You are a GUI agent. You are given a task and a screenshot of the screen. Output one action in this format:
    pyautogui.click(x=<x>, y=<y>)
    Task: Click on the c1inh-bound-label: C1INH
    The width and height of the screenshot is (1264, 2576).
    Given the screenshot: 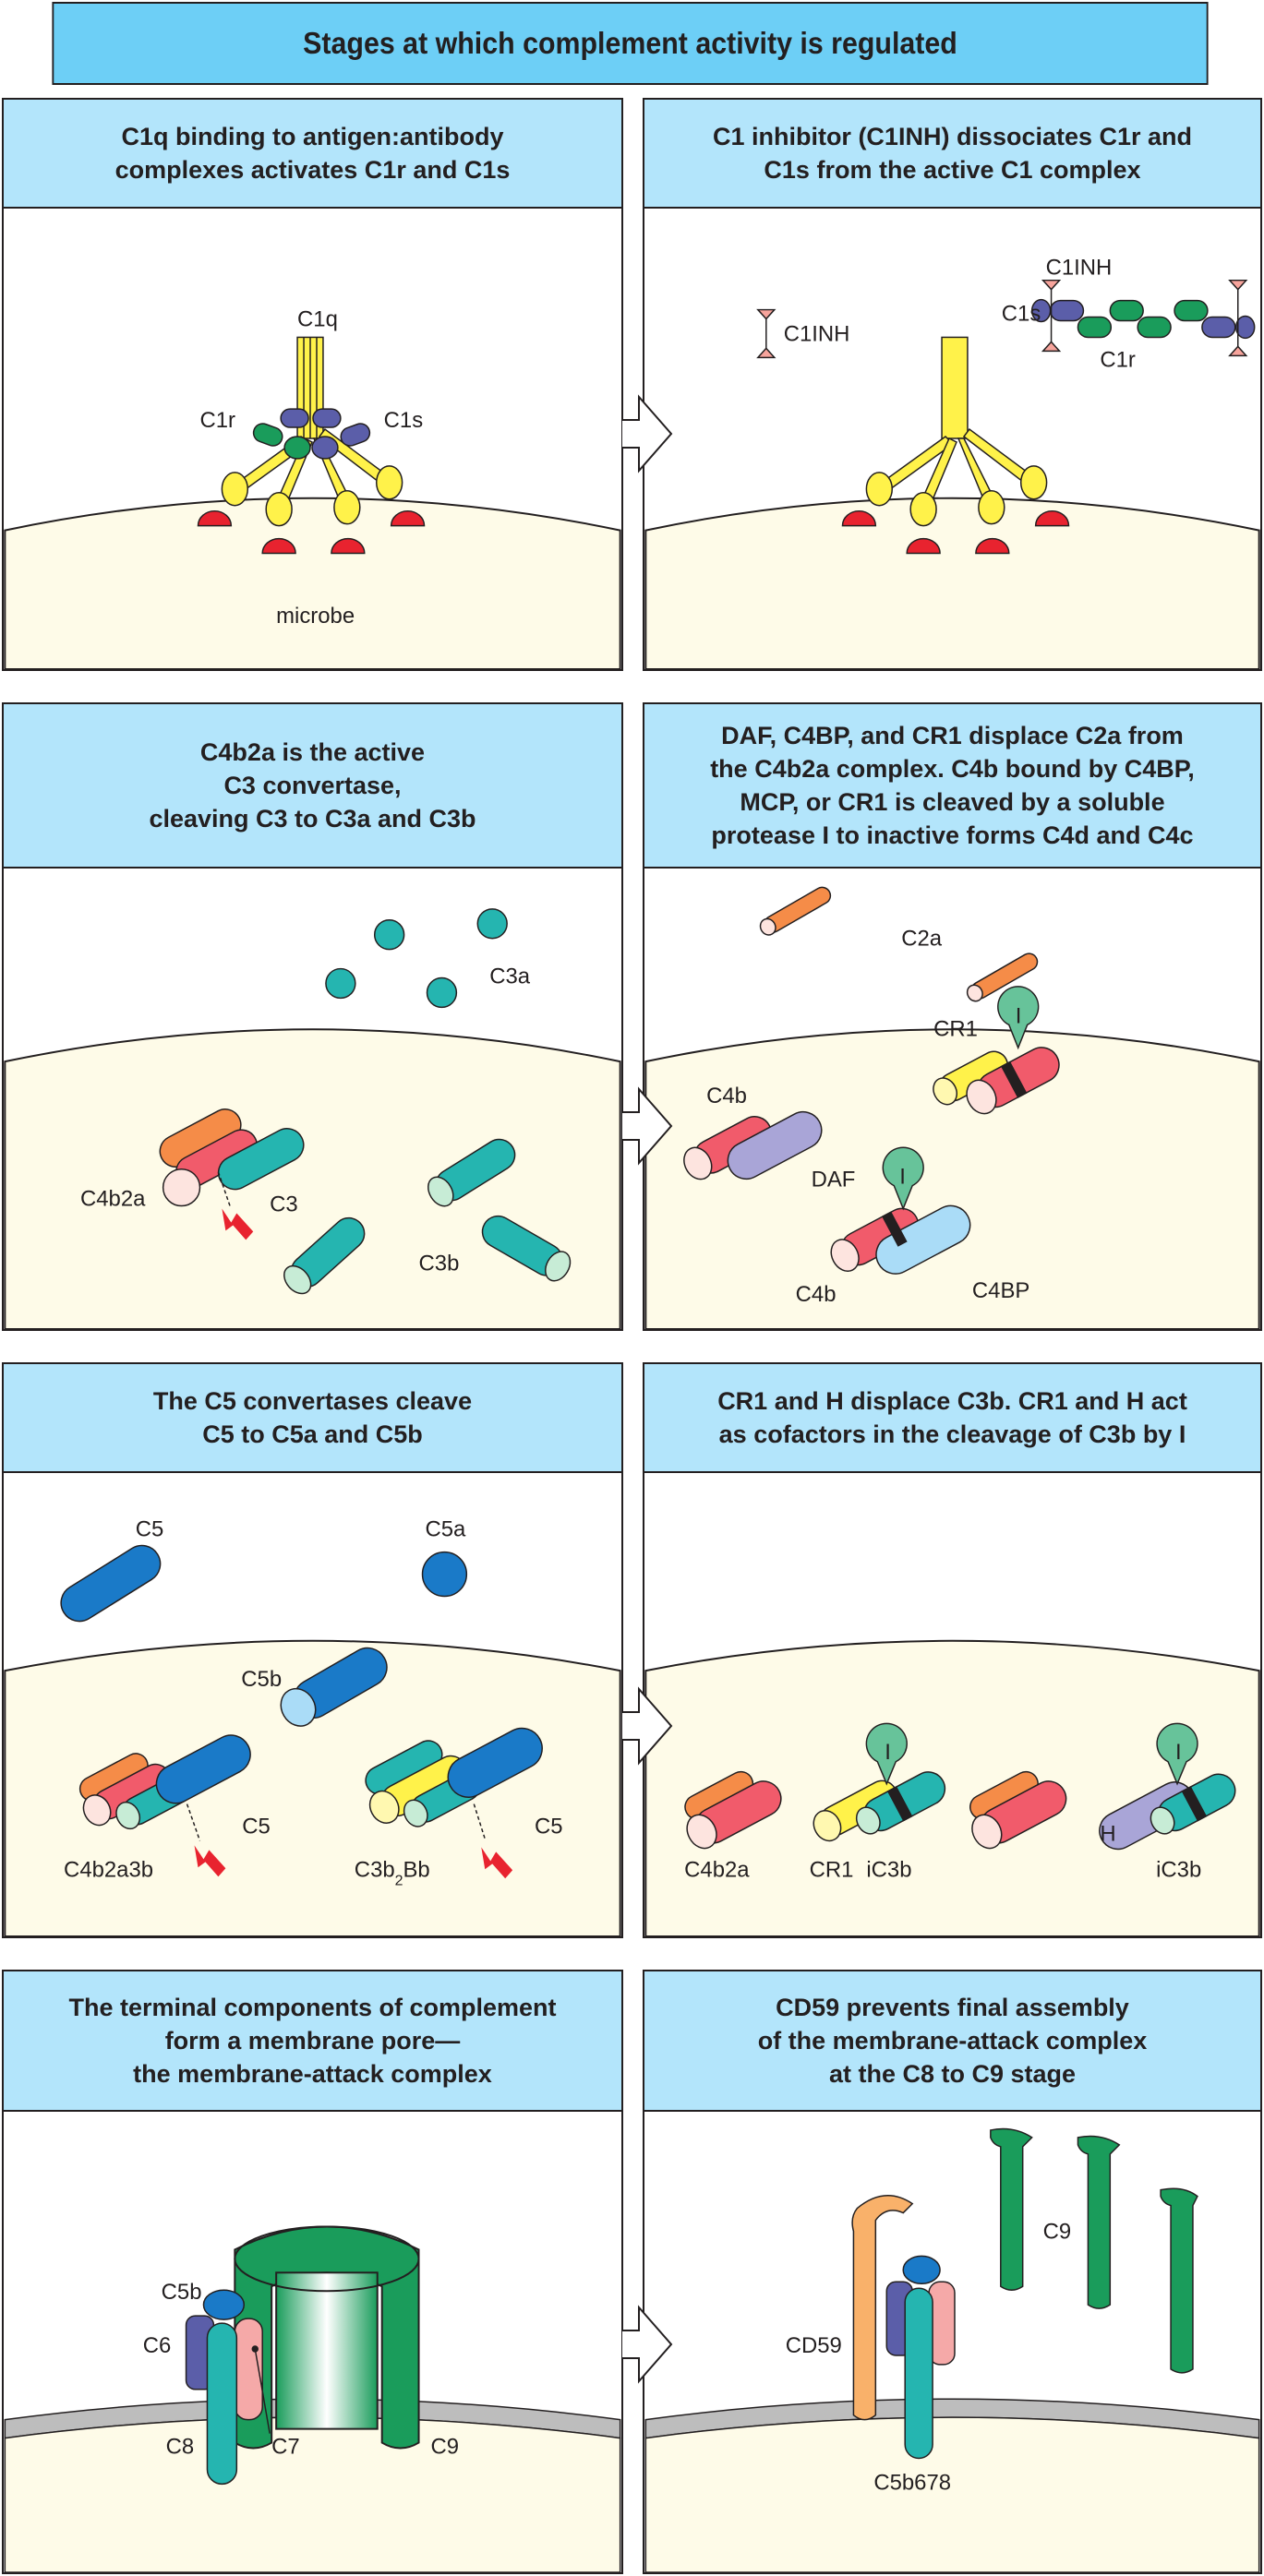 What is the action you would take?
    pyautogui.click(x=1080, y=269)
    